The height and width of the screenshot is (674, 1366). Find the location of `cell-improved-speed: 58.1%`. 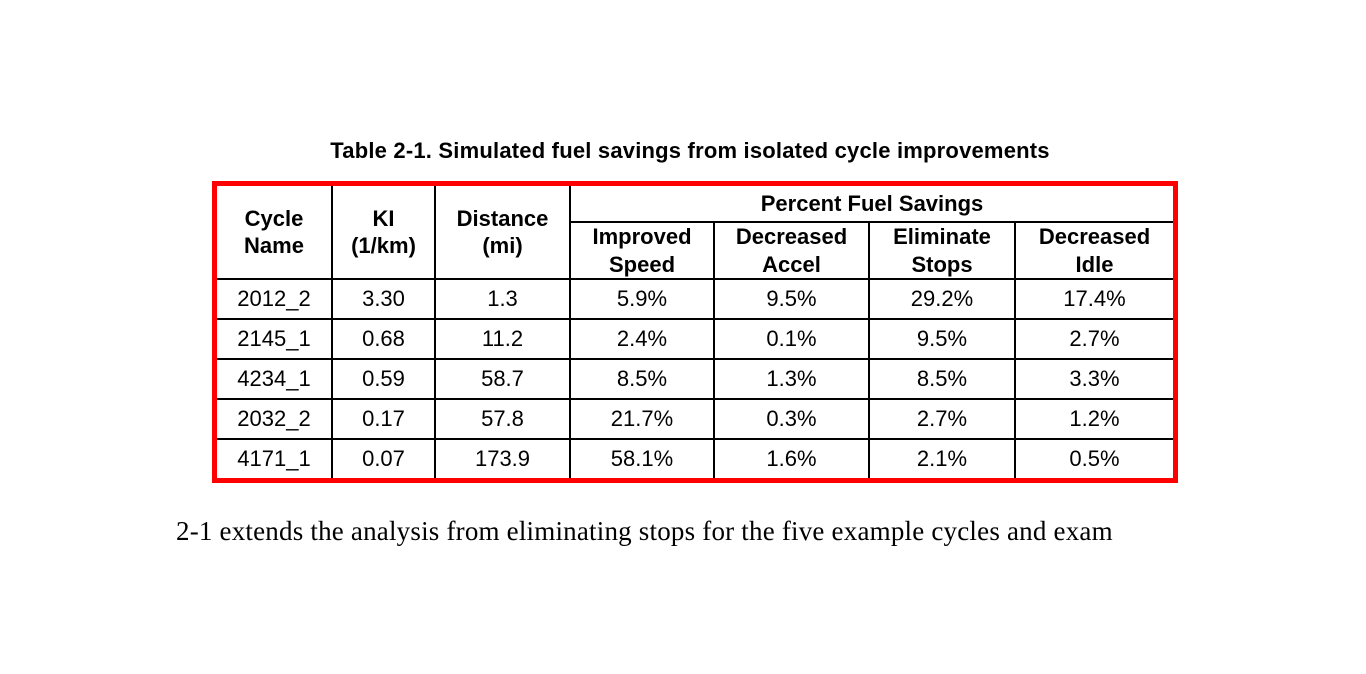

cell-improved-speed: 58.1% is located at coordinates (642, 458).